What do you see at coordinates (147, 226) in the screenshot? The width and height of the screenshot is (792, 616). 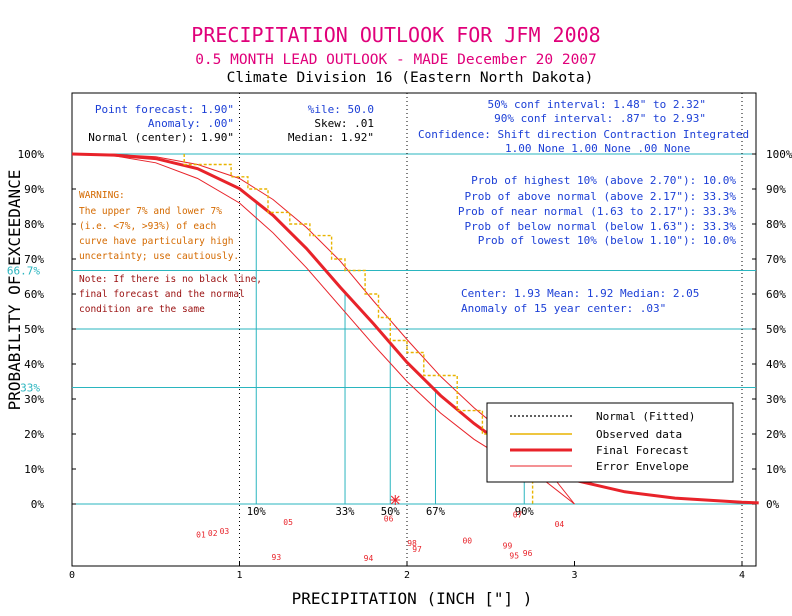 I see `warning-line: (i.e. <7%, >93%) of each` at bounding box center [147, 226].